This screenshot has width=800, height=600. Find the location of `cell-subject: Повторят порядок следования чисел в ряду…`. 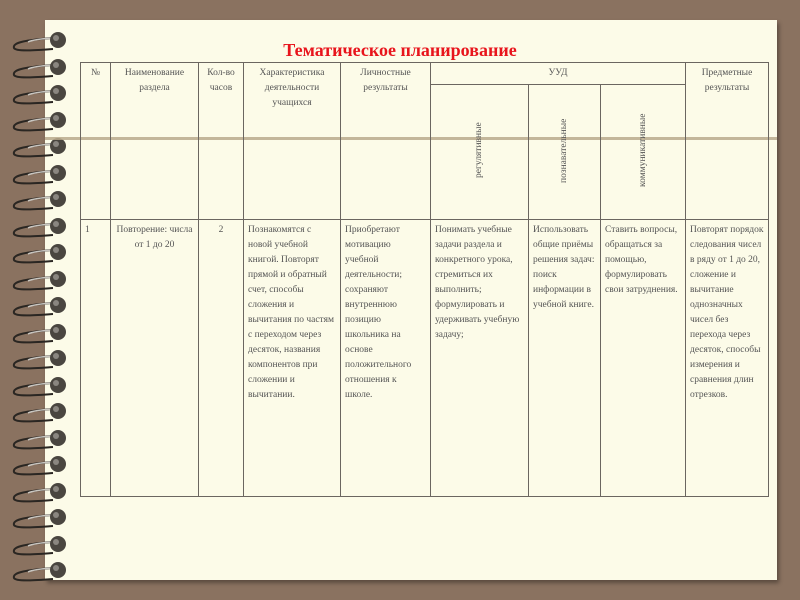

cell-subject: Повторят порядок следования чисел в ряду… is located at coordinates (727, 358).